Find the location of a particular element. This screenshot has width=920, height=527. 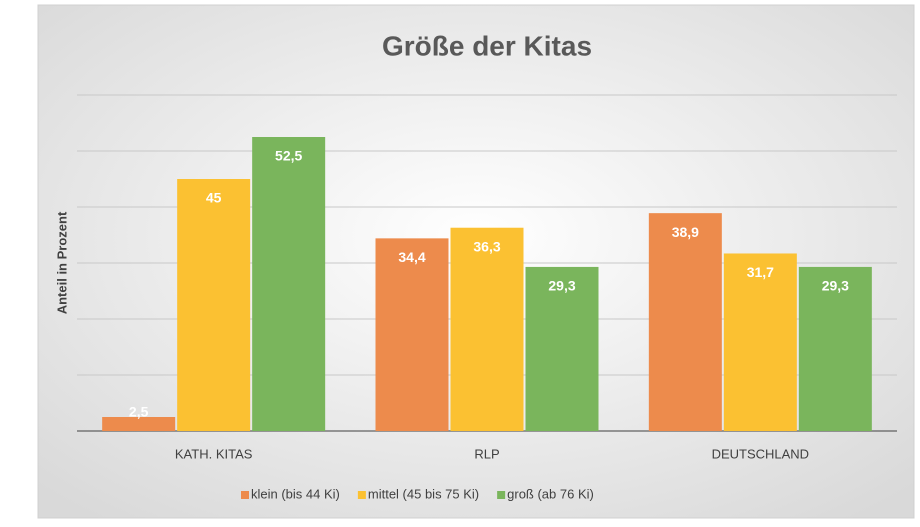

data-label: 36,3 is located at coordinates (486, 246).